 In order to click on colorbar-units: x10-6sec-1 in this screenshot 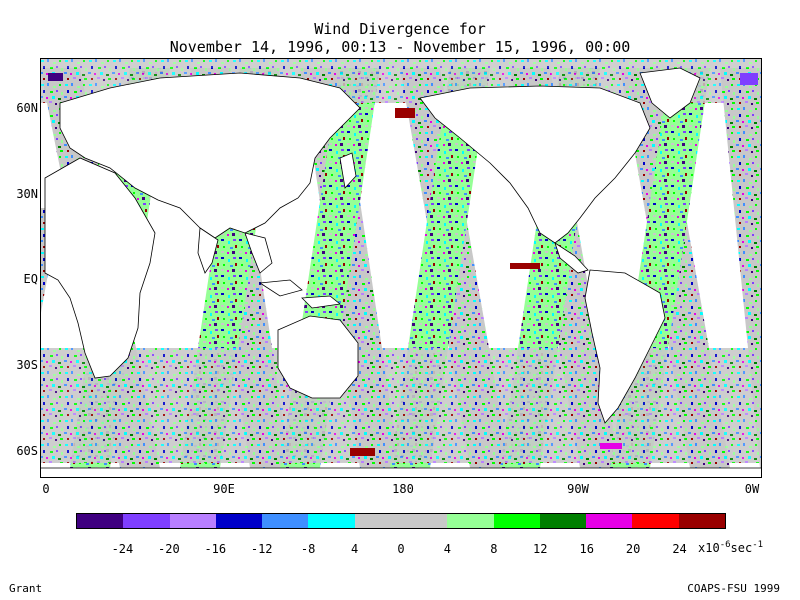, I will do `click(730, 547)`.